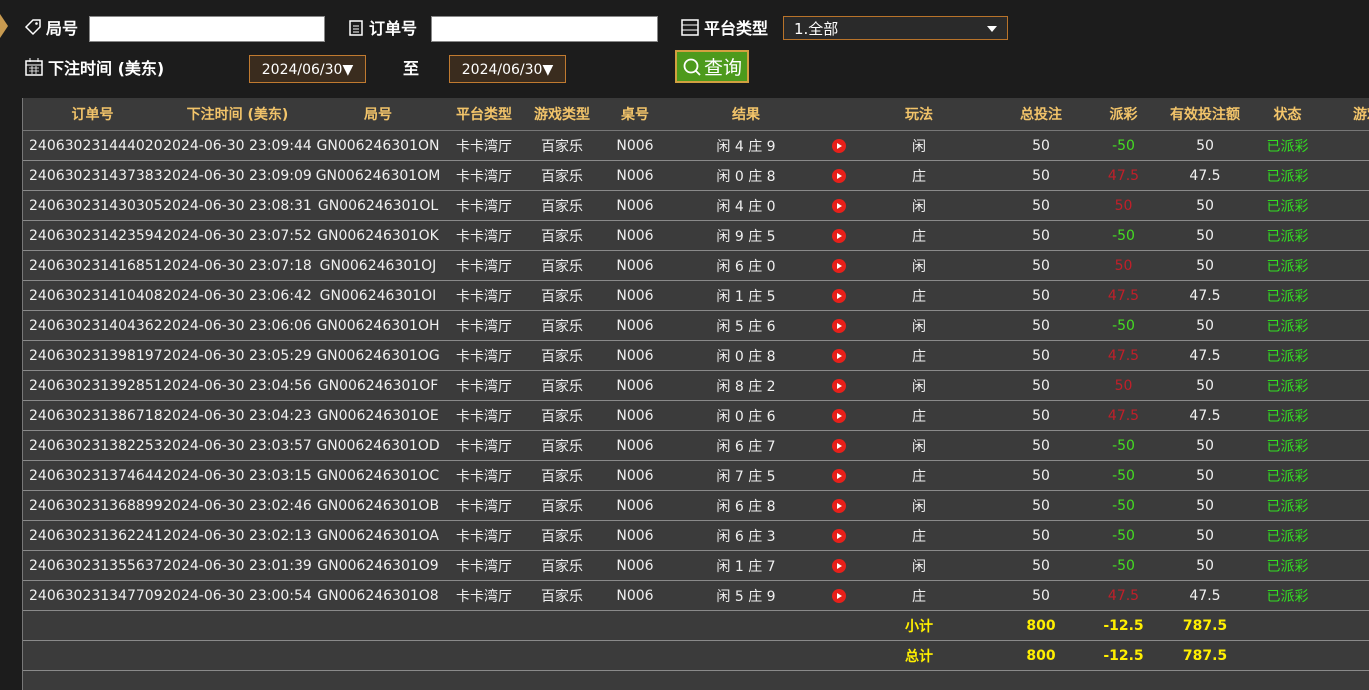 Image resolution: width=1369 pixels, height=690 pixels. I want to click on cell: 2024-06-30 23:02:46, so click(237, 505).